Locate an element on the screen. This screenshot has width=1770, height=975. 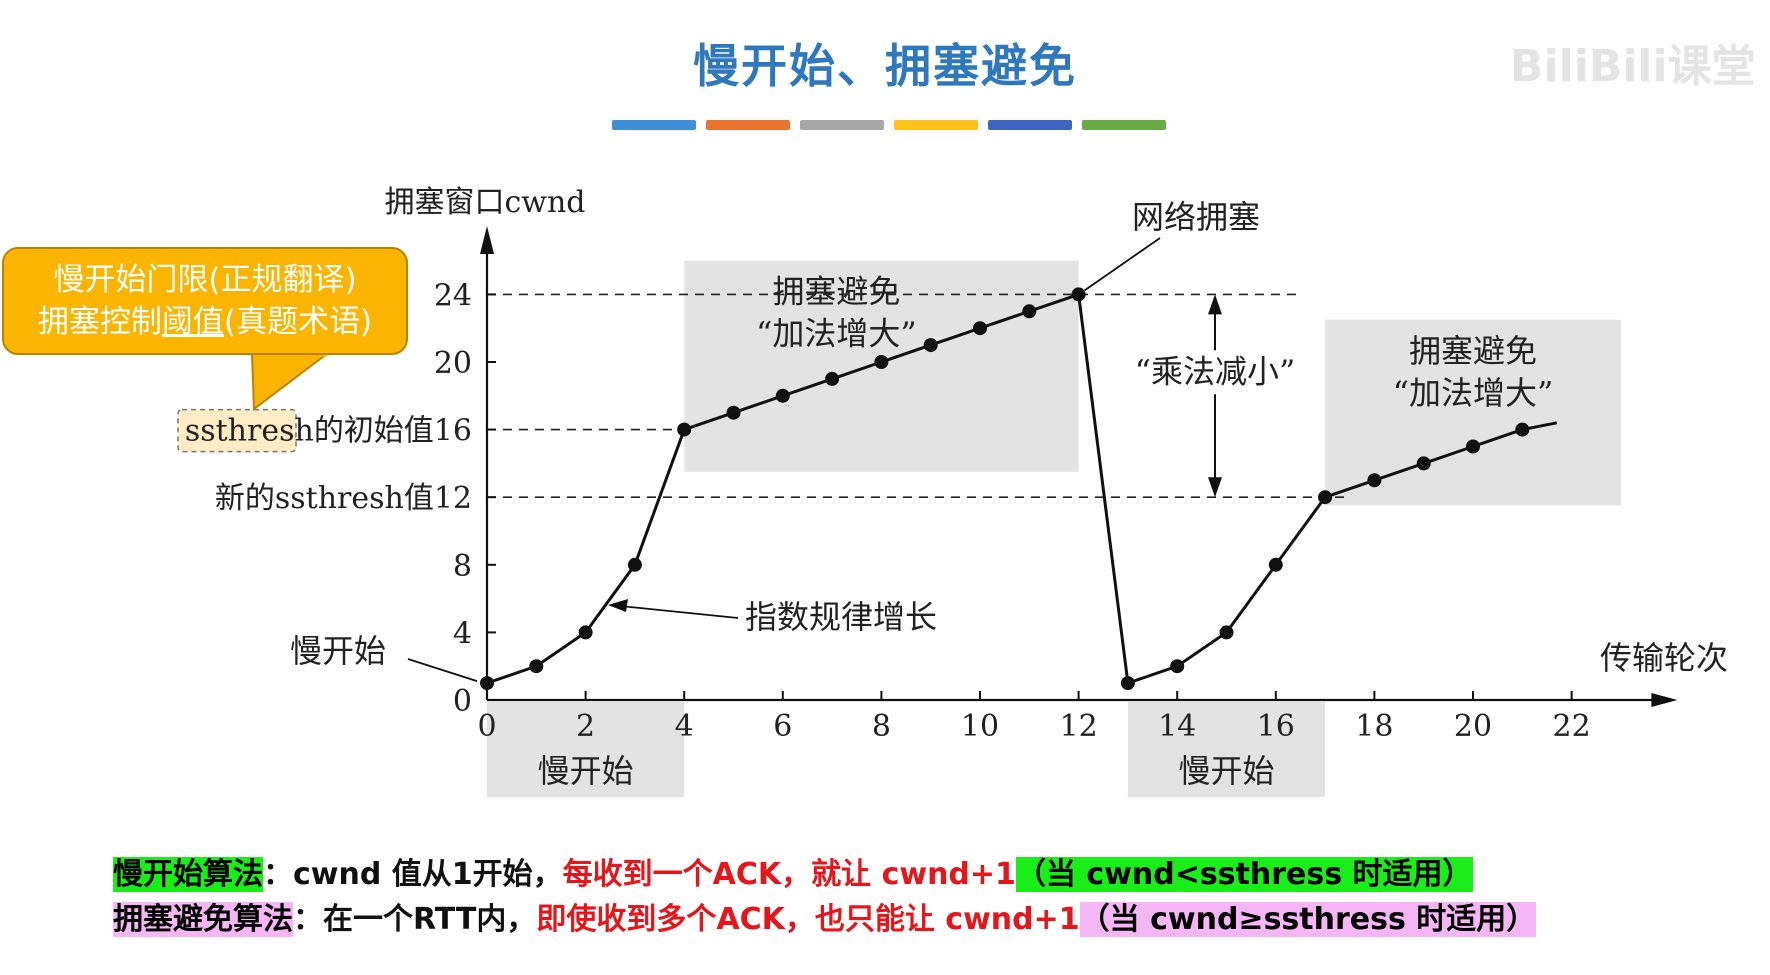
x-tick-label: 20 is located at coordinates (1473, 726).